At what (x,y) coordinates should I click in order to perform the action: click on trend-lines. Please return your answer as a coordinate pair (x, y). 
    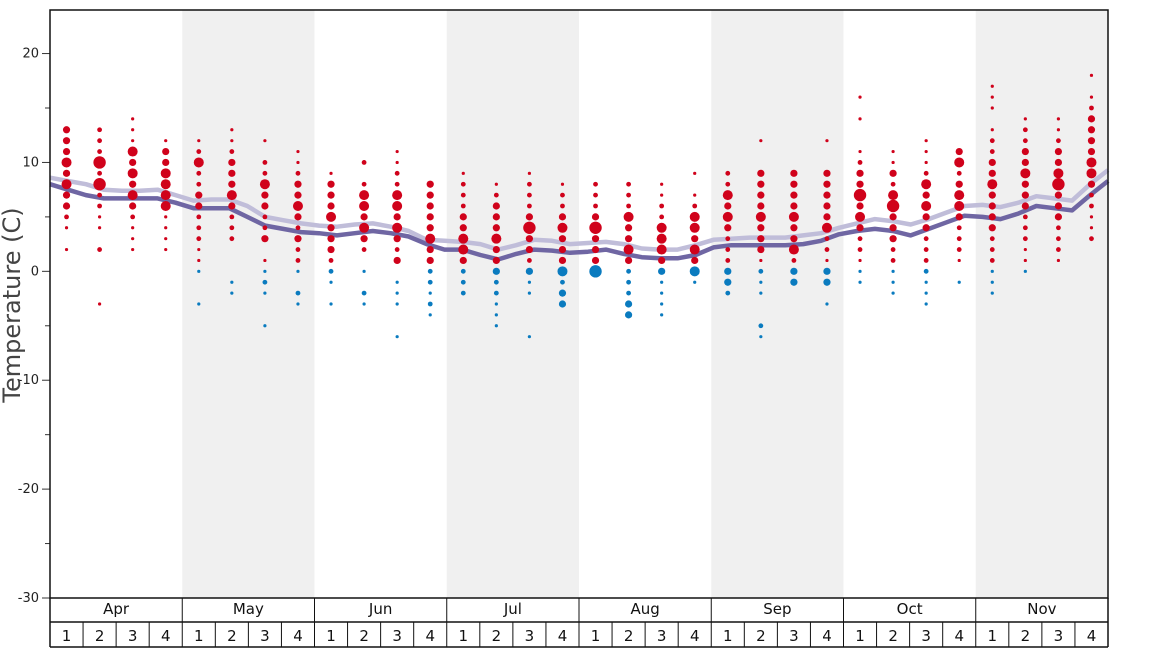
    Looking at the image, I should click on (579, 215).